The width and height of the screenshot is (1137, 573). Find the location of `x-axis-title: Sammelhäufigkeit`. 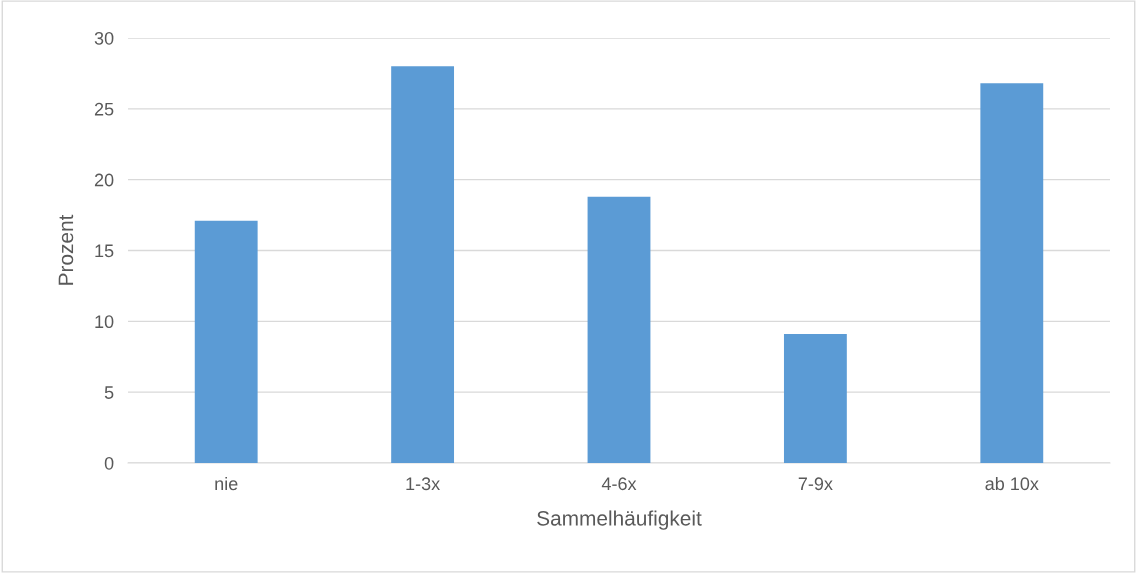

x-axis-title: Sammelhäufigkeit is located at coordinates (619, 520).